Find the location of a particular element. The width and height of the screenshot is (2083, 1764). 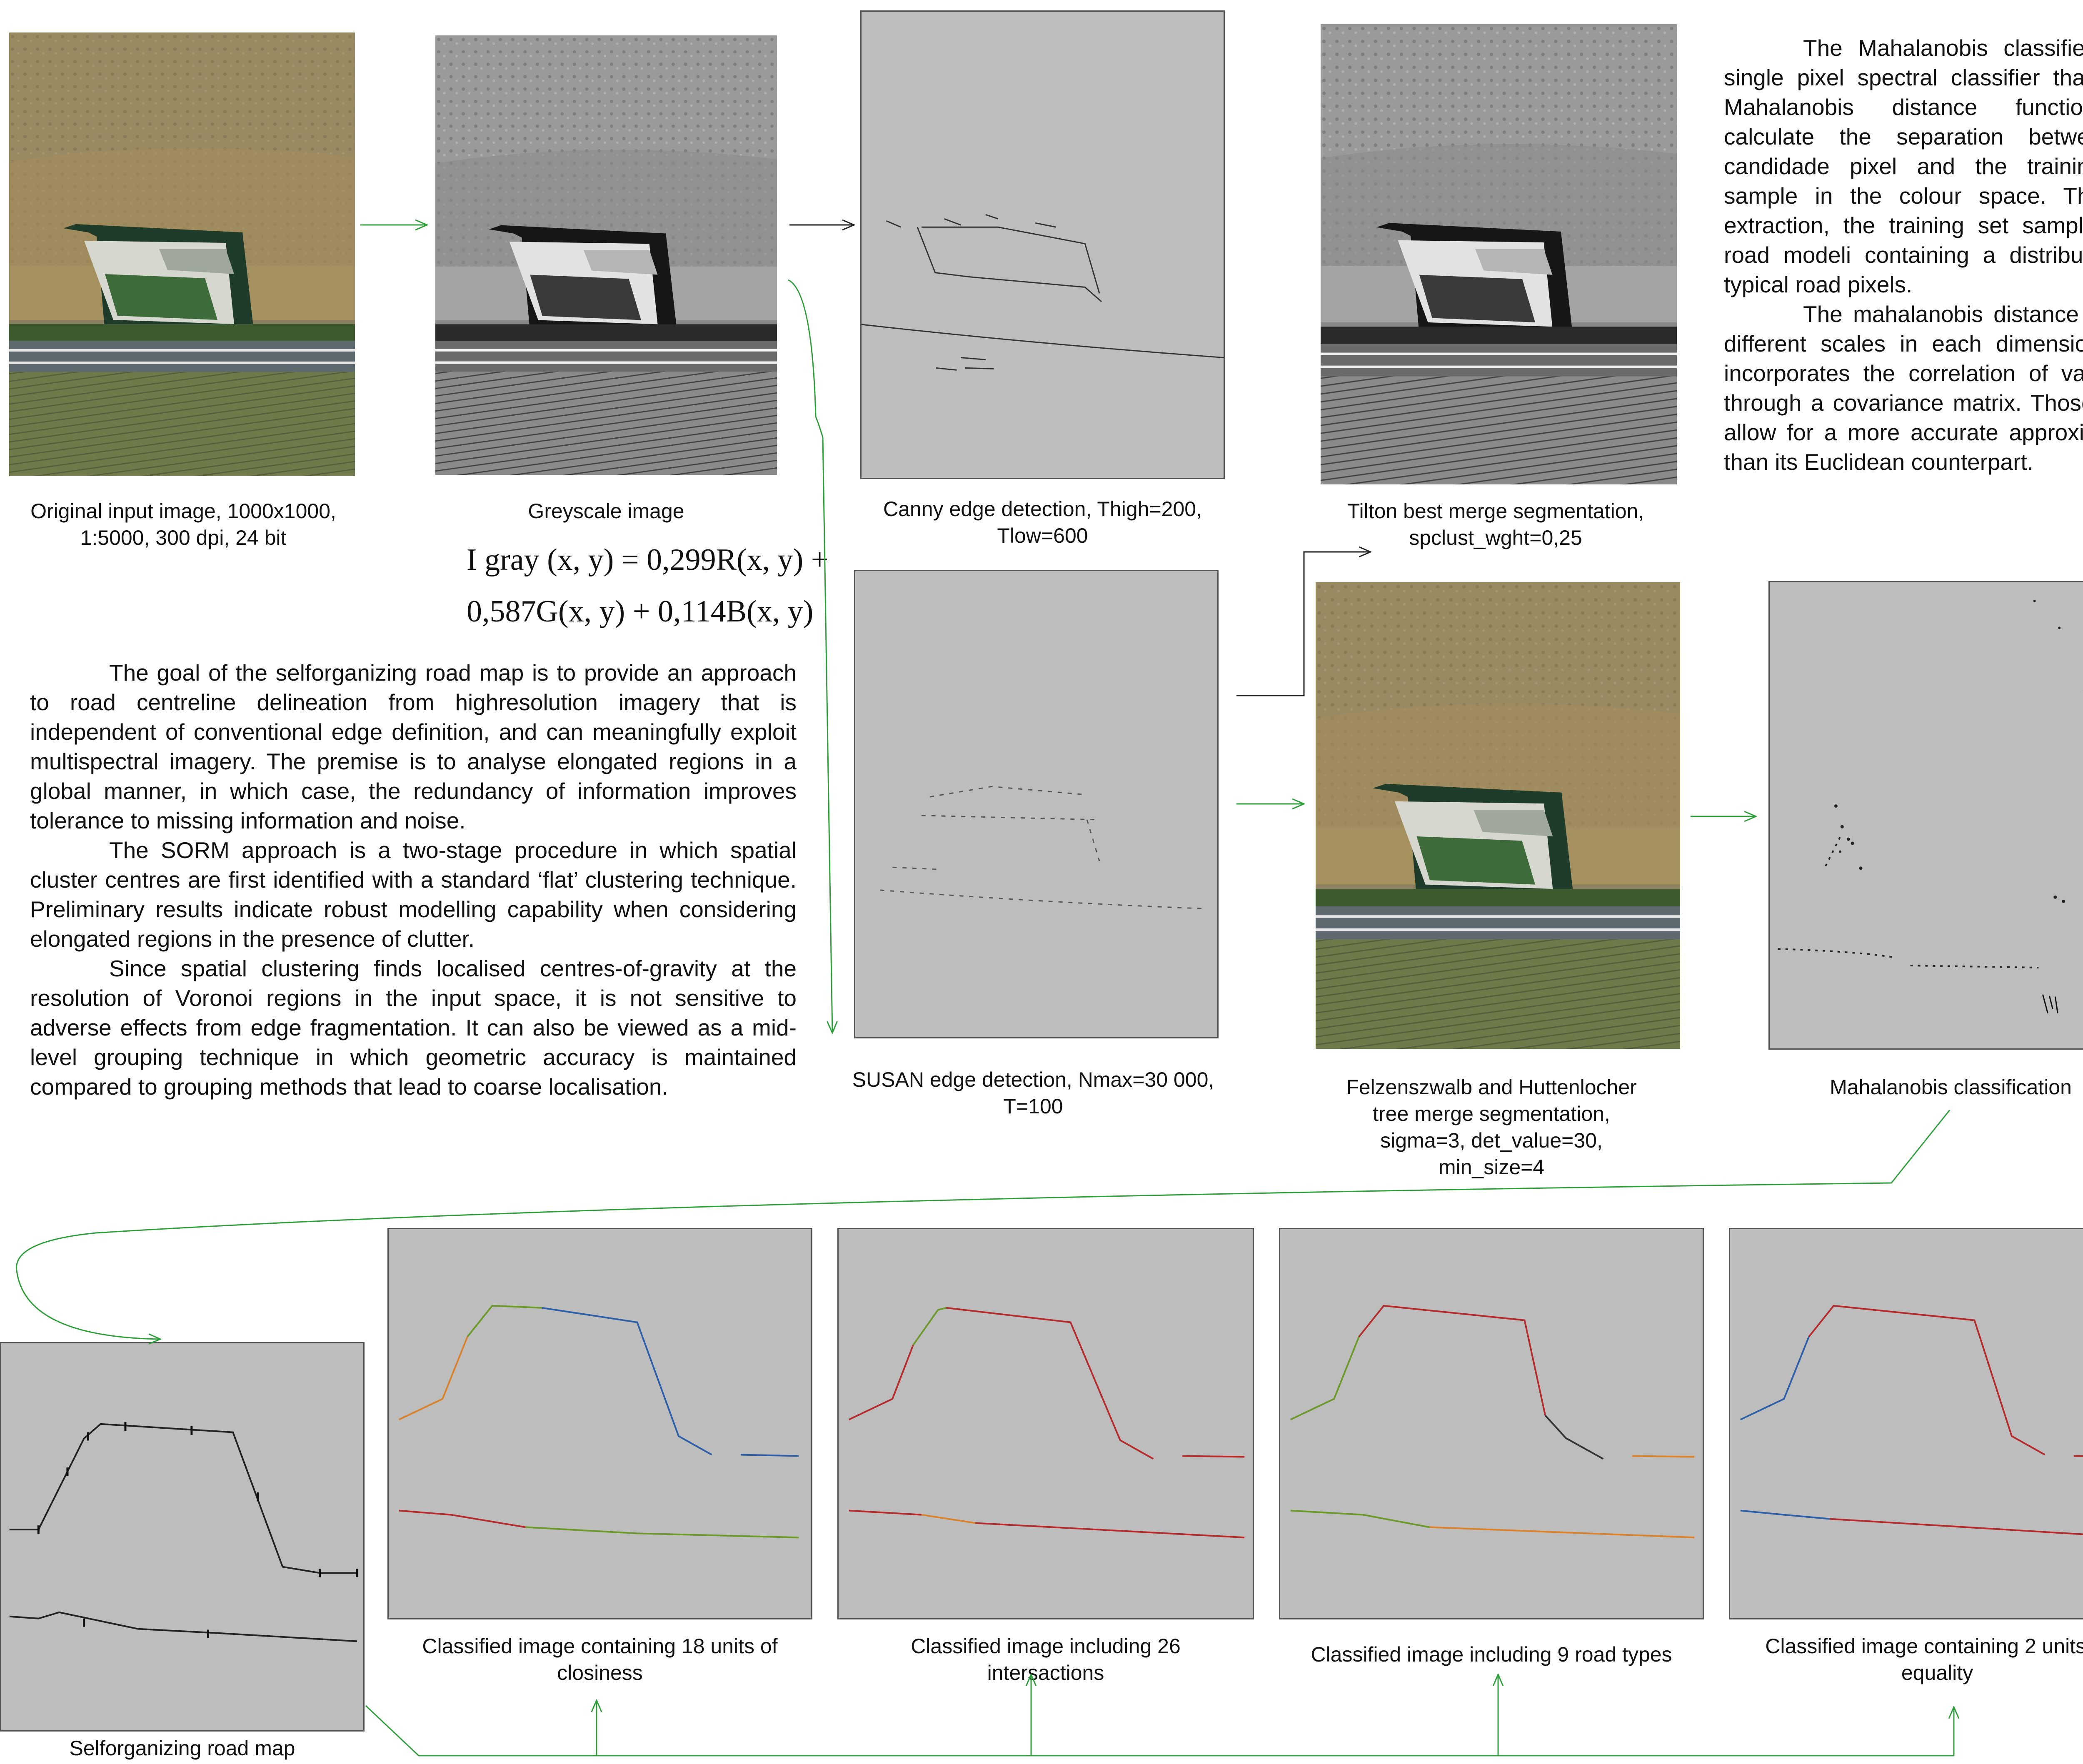

caption-line: Tilton best merge segmentation, is located at coordinates (1496, 511).